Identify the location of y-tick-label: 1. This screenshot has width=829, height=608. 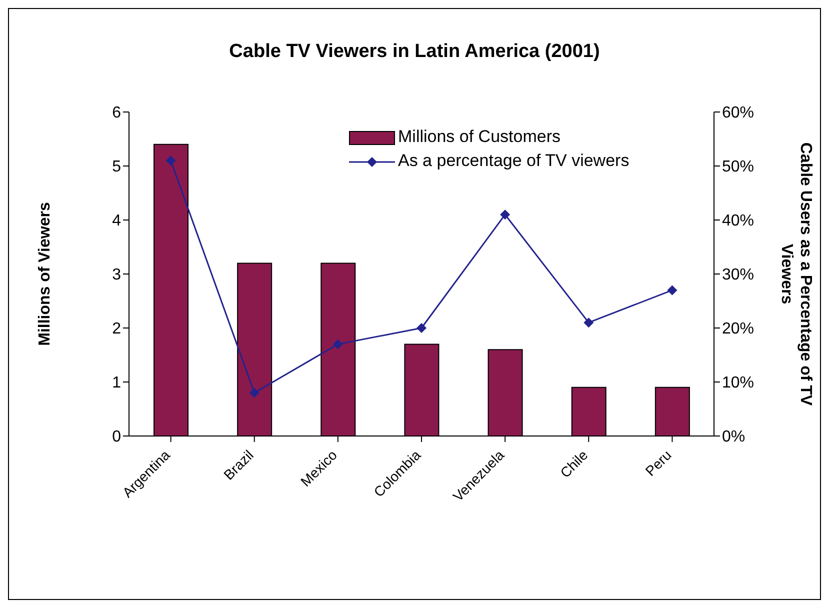
(117, 383).